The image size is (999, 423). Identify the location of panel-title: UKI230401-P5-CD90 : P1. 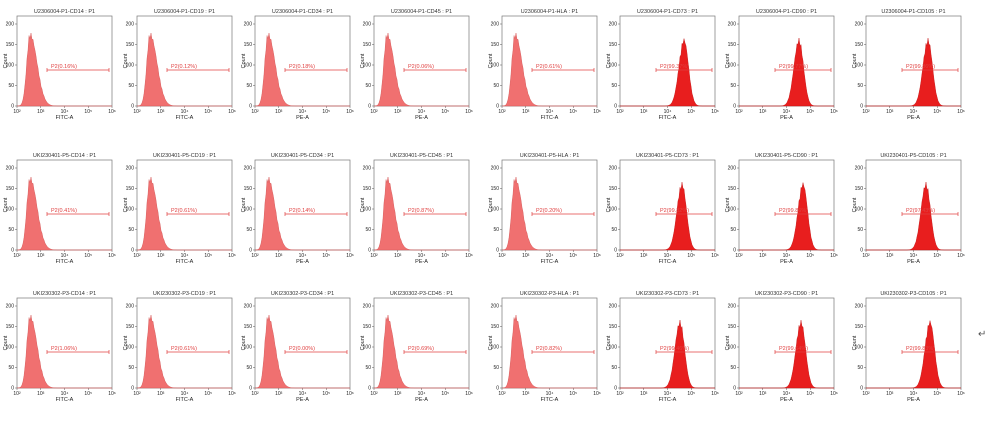
(786, 156).